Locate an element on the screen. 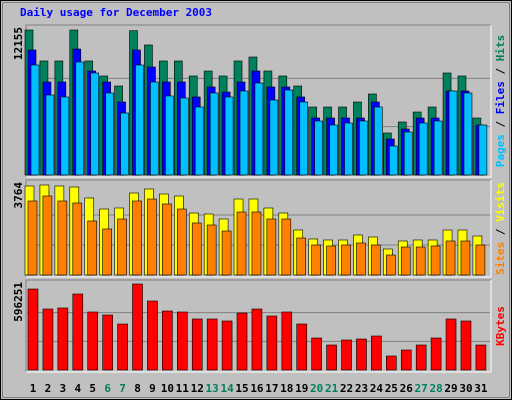  x-tick-label: 3 is located at coordinates (63, 388).